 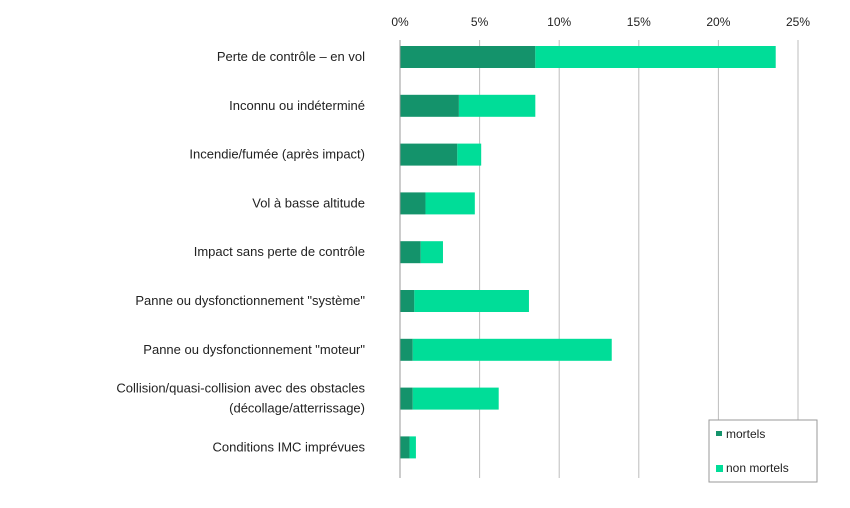 What do you see at coordinates (297, 105) in the screenshot?
I see `category-label: Inconnu ou indéterminé` at bounding box center [297, 105].